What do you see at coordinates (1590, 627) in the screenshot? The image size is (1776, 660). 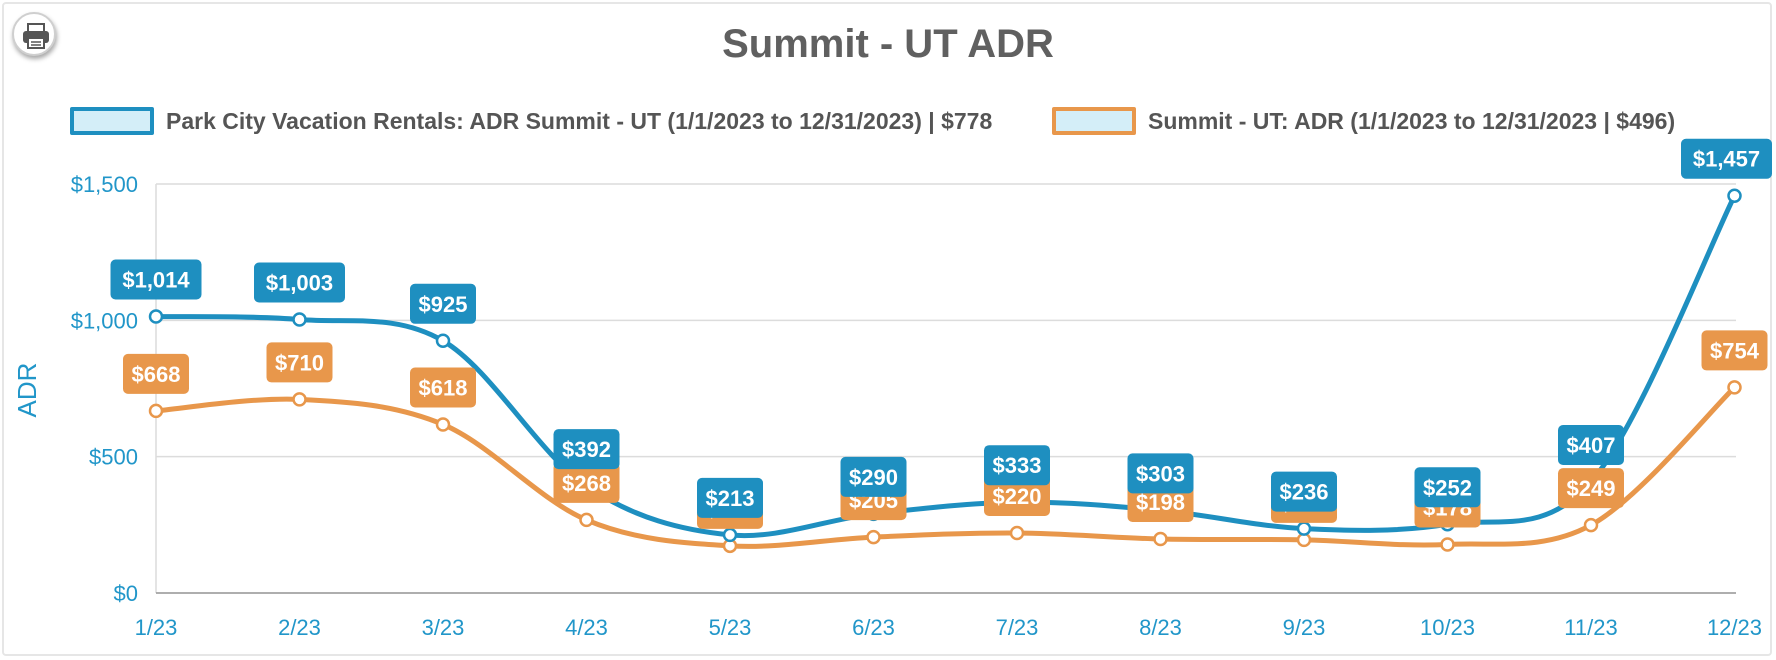 I see `x-tick-label: 11/23` at bounding box center [1590, 627].